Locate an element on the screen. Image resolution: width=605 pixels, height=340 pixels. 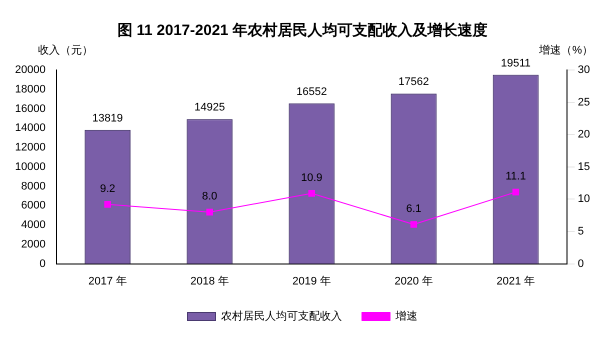
data-label: 13819 is located at coordinates (107, 118).